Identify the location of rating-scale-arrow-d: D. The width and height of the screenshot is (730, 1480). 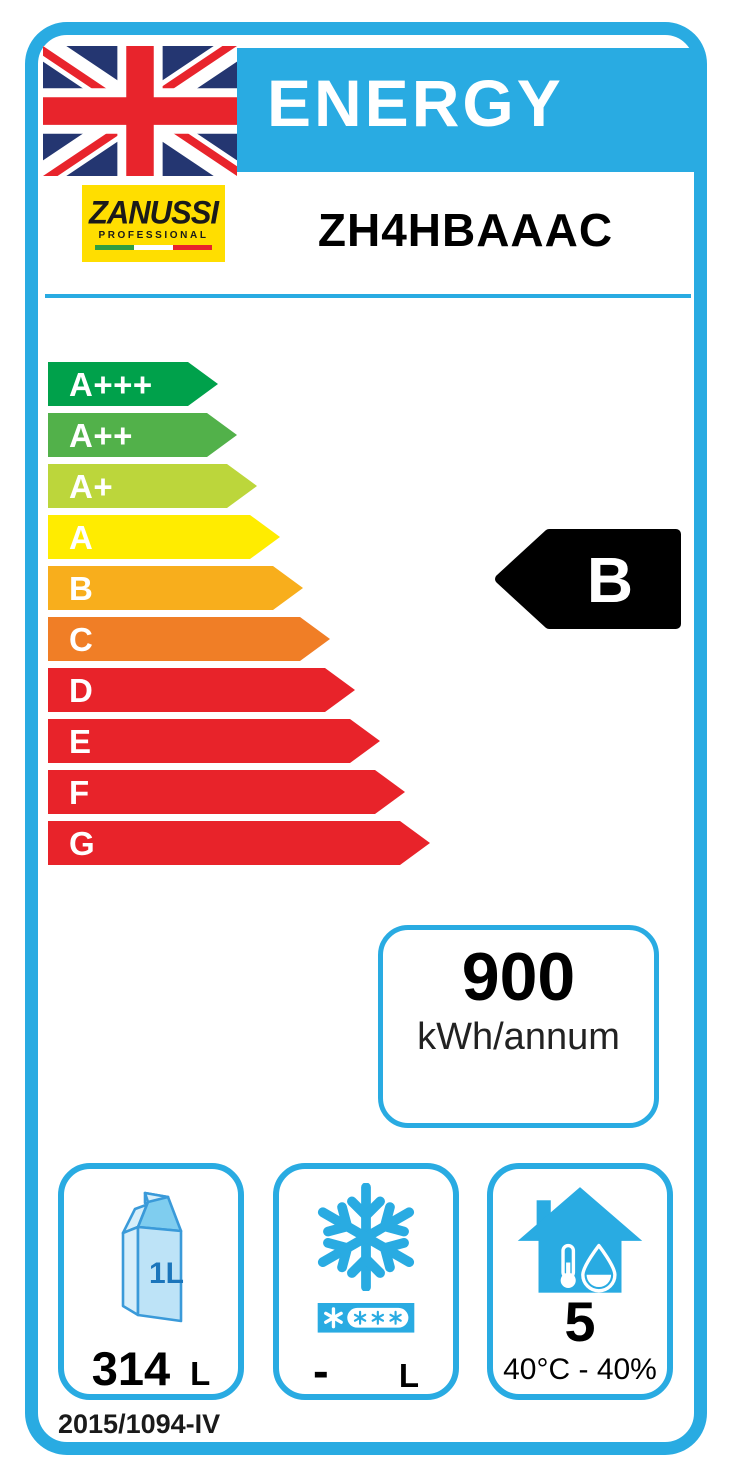
(201, 690).